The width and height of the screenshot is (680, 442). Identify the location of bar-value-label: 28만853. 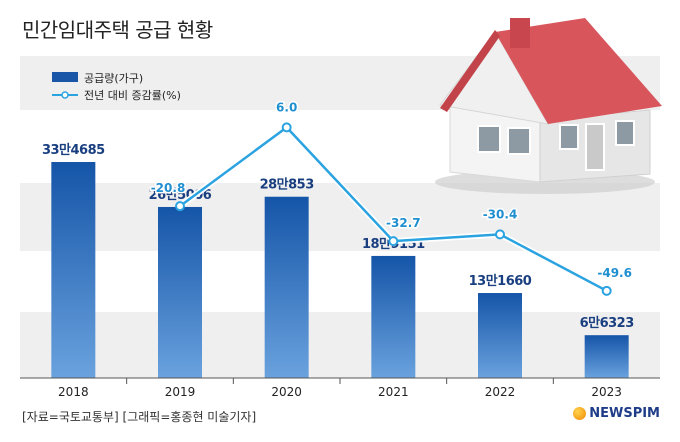
(287, 185).